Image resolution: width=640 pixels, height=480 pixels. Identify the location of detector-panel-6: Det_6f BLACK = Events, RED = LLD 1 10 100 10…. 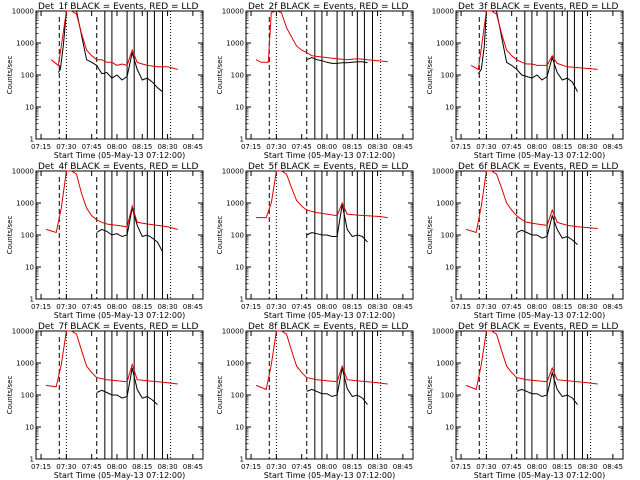
(525, 241).